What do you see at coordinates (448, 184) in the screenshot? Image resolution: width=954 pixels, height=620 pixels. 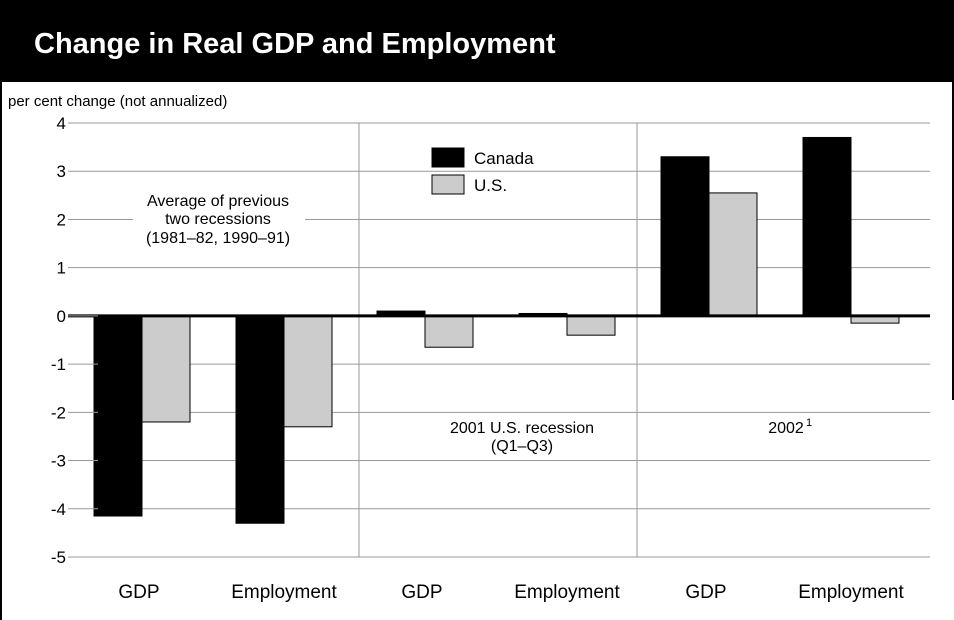 I see `legend-swatch-us` at bounding box center [448, 184].